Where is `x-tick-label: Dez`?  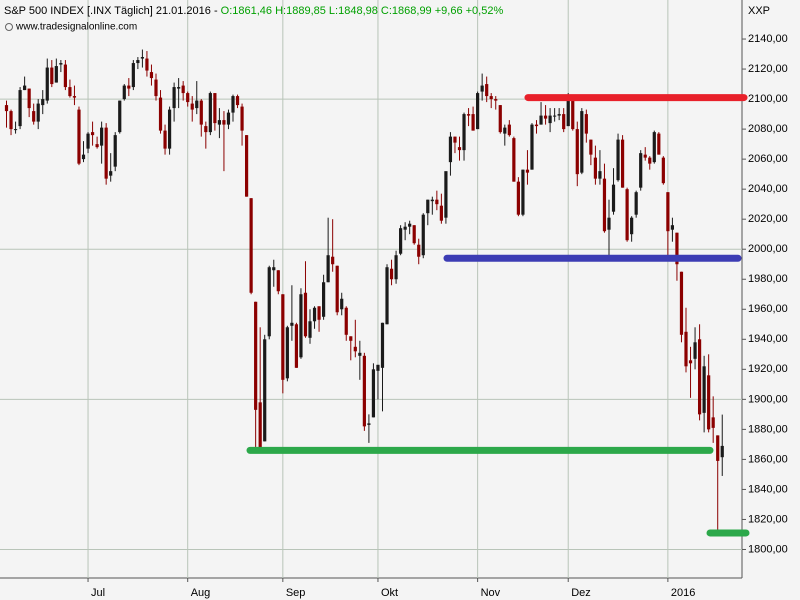
x-tick-label: Dez is located at coordinates (581, 593).